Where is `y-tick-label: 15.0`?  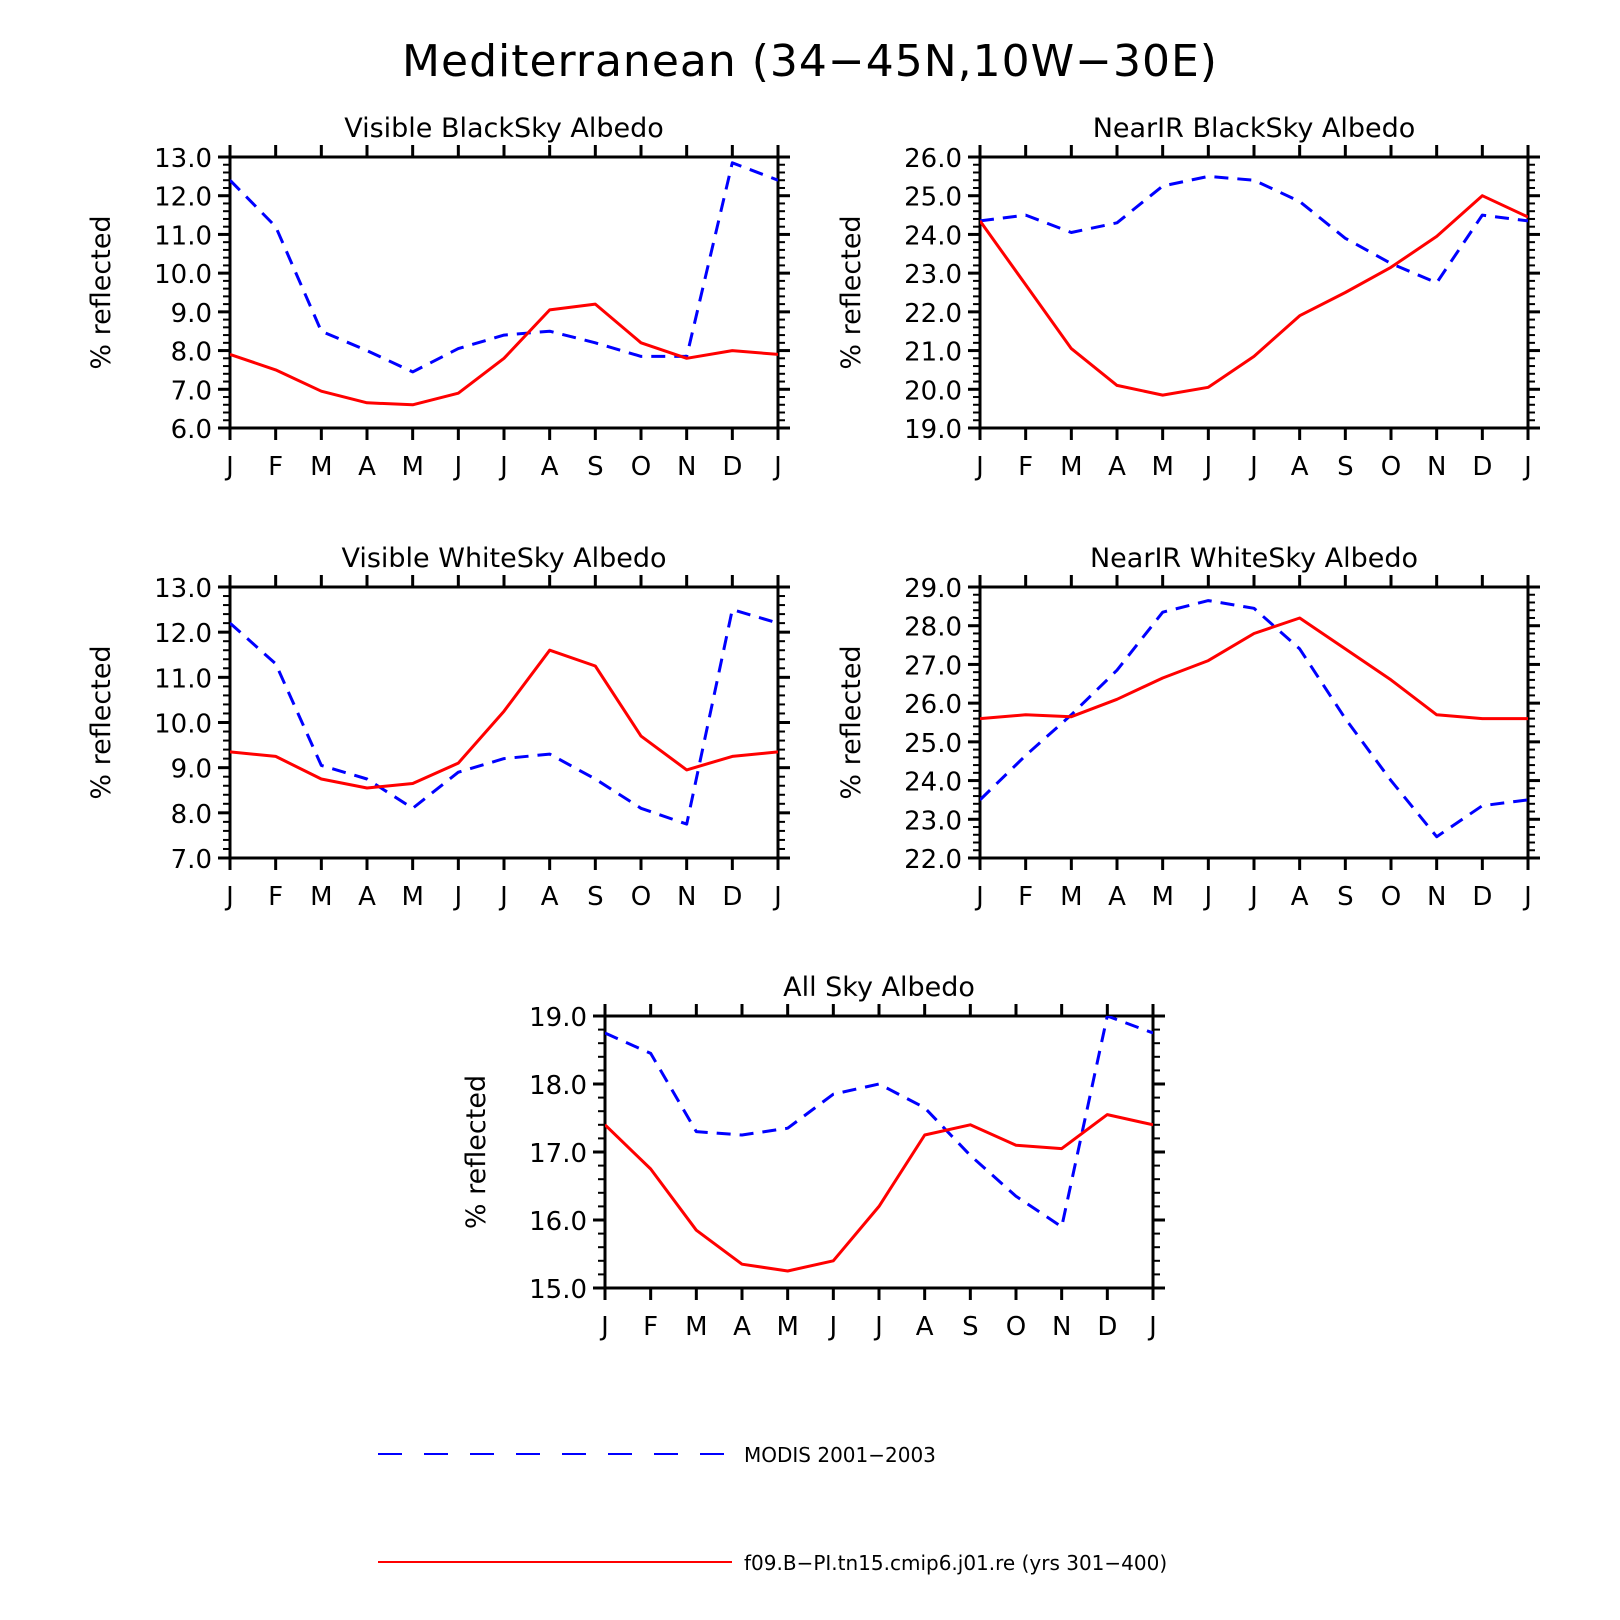 y-tick-label: 15.0 is located at coordinates (558, 1290).